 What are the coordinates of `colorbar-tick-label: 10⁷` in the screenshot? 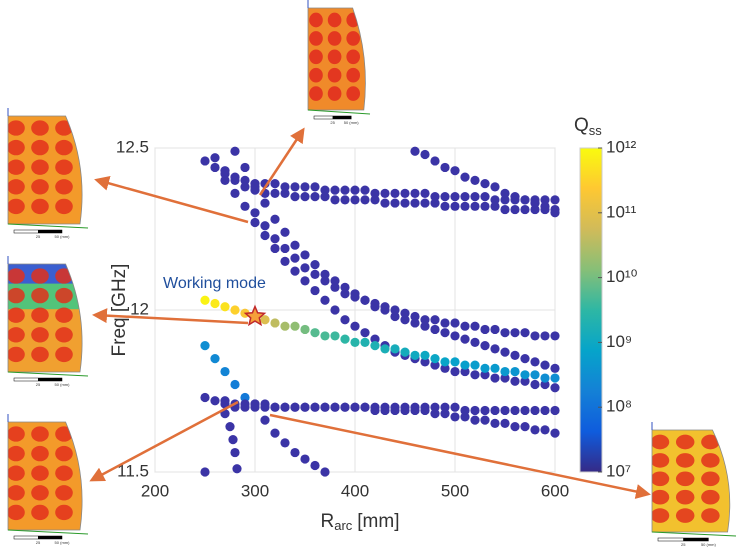 It's located at (618, 470).